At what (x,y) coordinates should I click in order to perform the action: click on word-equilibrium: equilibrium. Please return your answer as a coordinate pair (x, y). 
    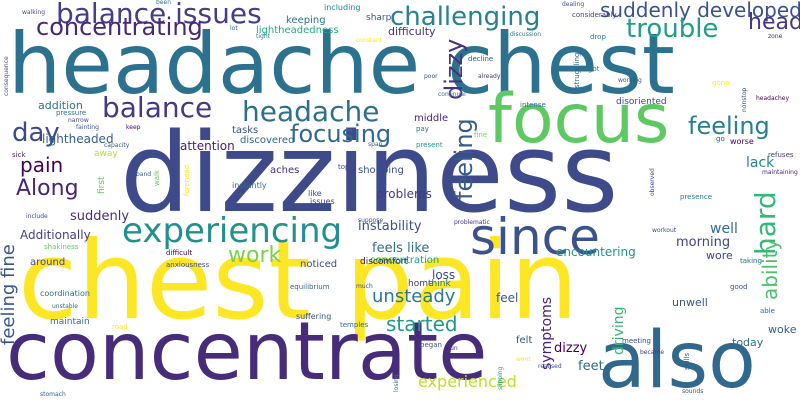
    Looking at the image, I should click on (310, 287).